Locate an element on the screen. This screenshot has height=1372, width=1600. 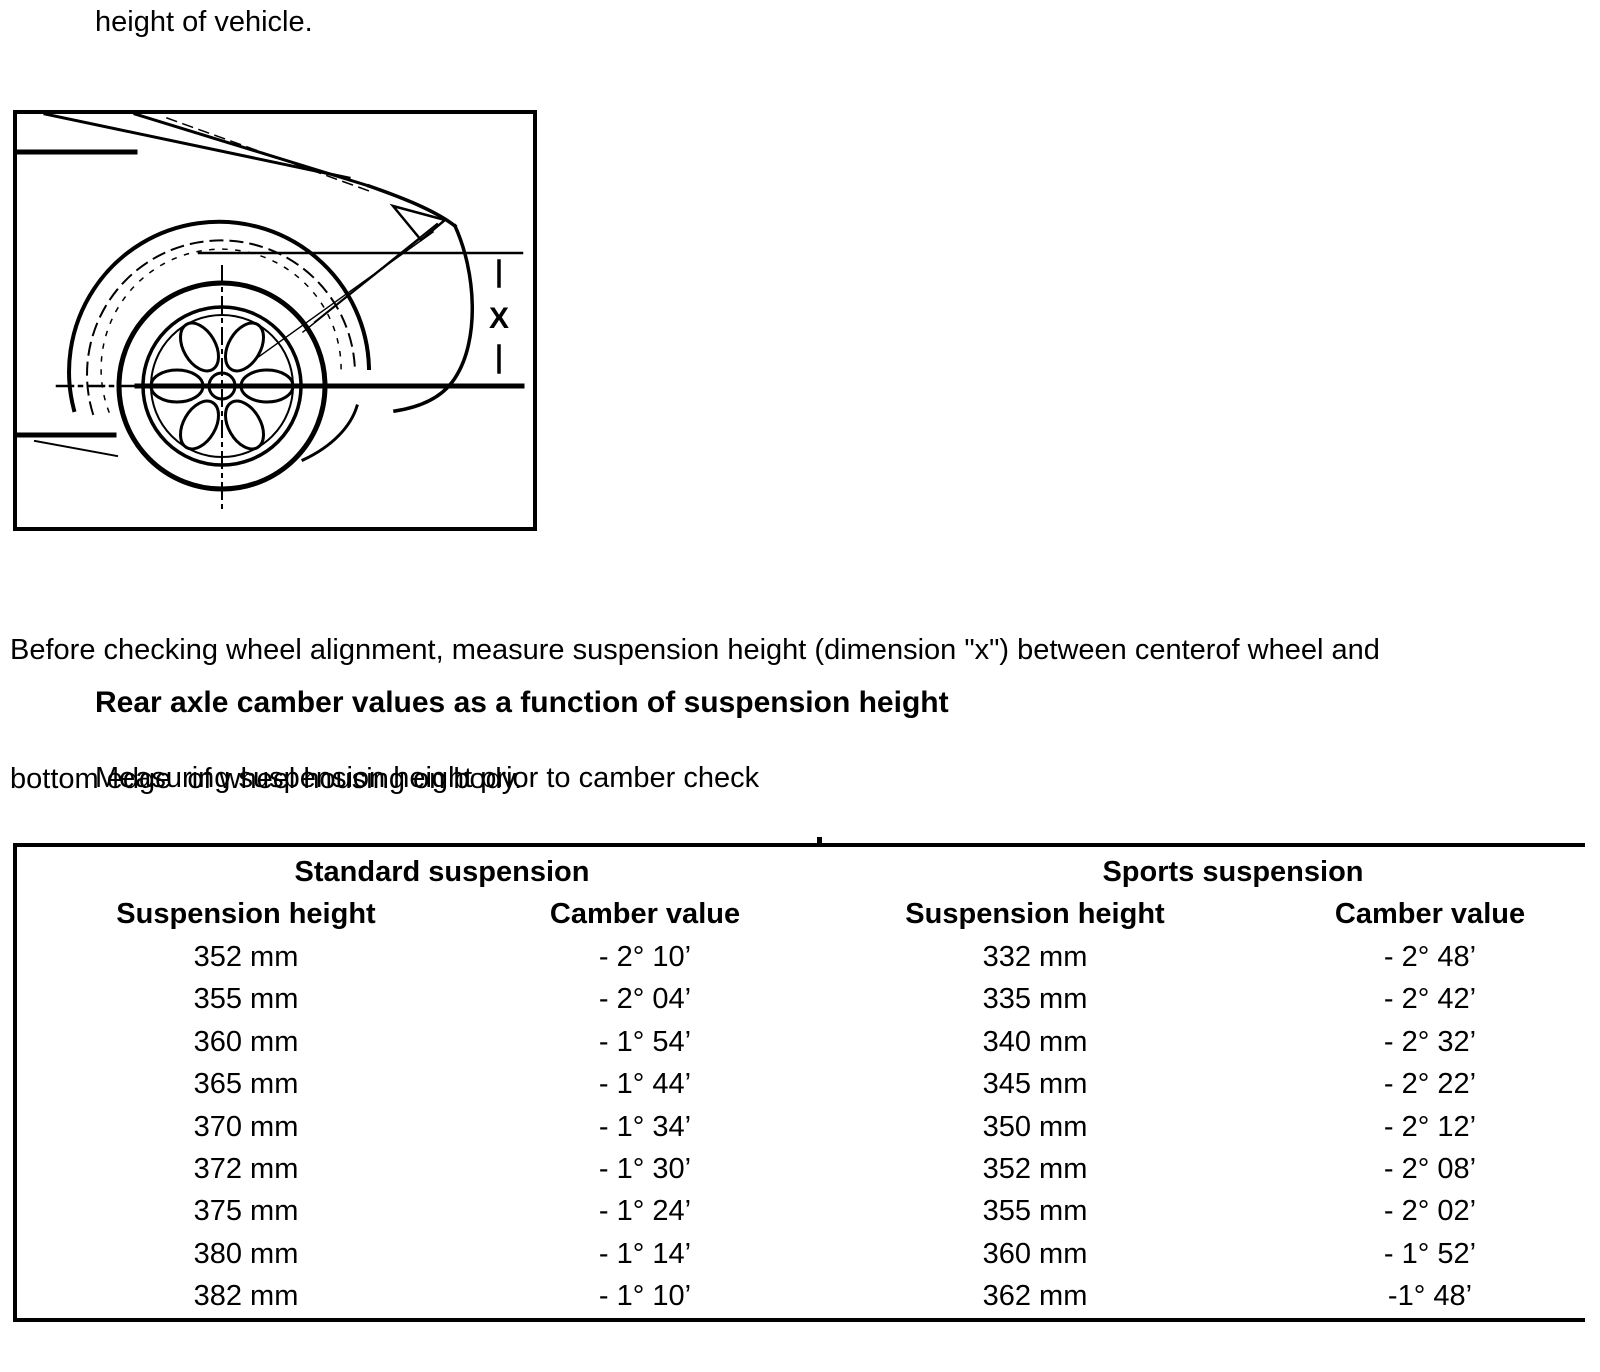
sports-suspension-height-value: 355 mm is located at coordinates (1035, 1211).